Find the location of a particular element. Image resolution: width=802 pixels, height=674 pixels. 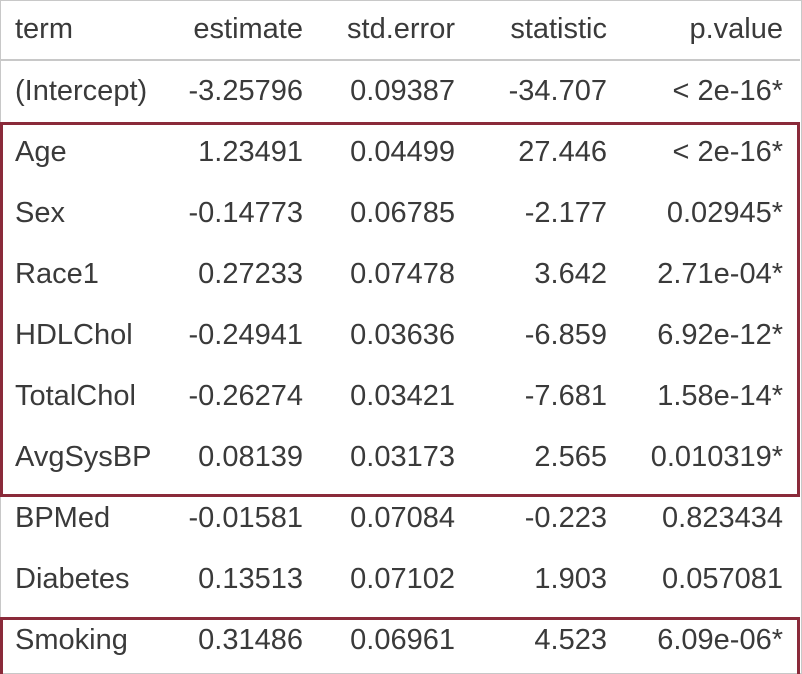

cell-p-value: 0.057081 is located at coordinates (722, 579).